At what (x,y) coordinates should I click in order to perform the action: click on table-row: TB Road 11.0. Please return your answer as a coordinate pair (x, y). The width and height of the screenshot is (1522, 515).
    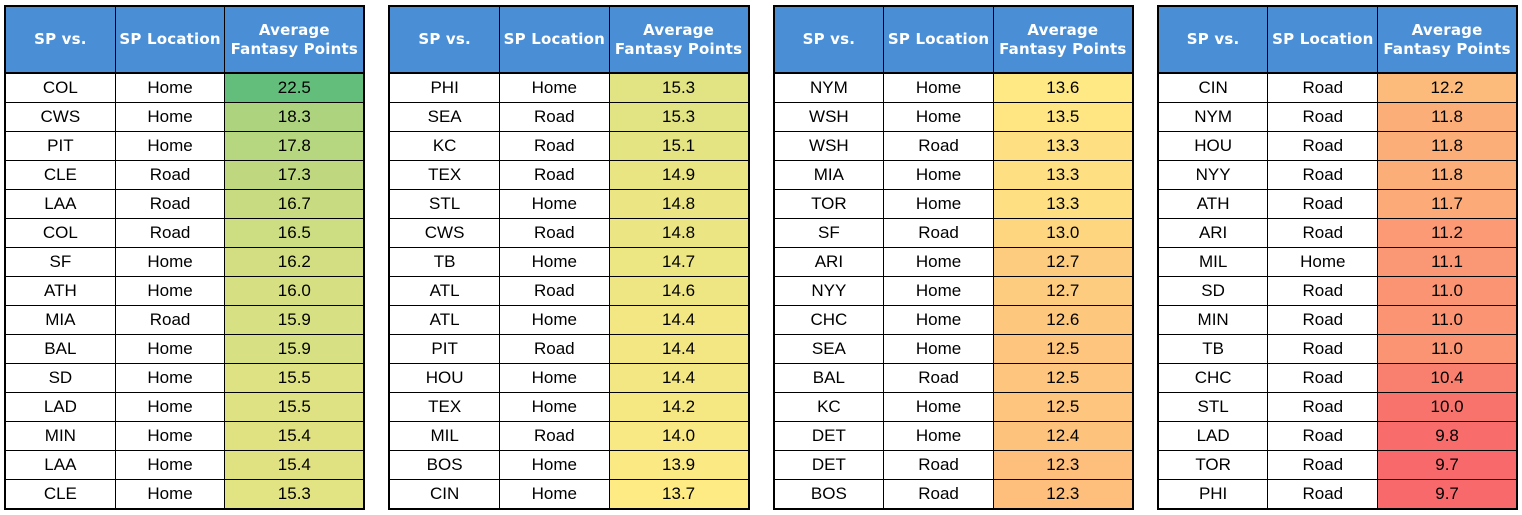
    Looking at the image, I should click on (1337, 349).